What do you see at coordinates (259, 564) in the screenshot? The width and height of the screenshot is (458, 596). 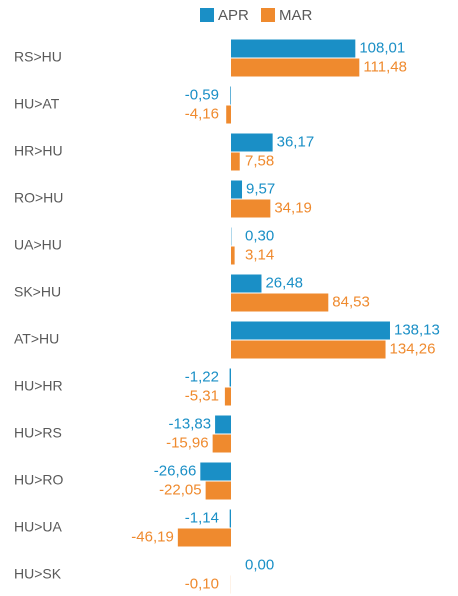 I see `value-label: 0,00` at bounding box center [259, 564].